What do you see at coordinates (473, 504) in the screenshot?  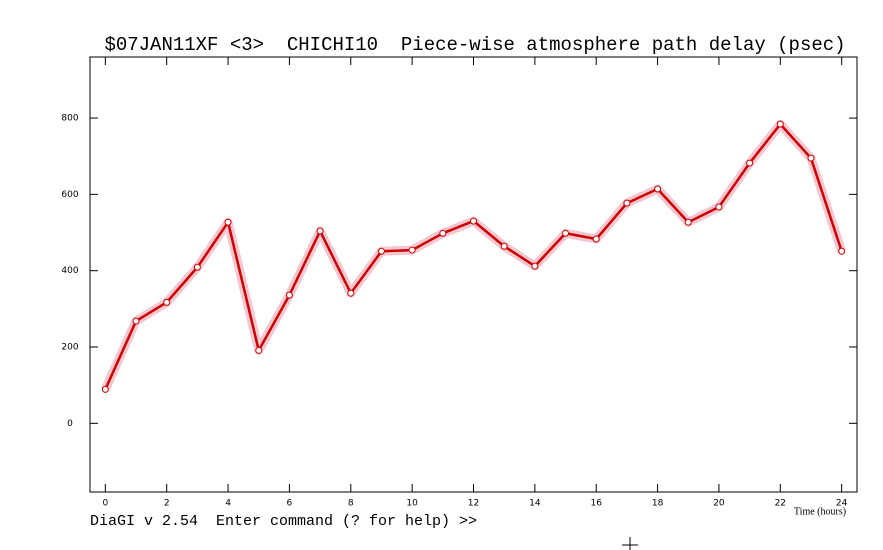 I see `x-tick-label: 12` at bounding box center [473, 504].